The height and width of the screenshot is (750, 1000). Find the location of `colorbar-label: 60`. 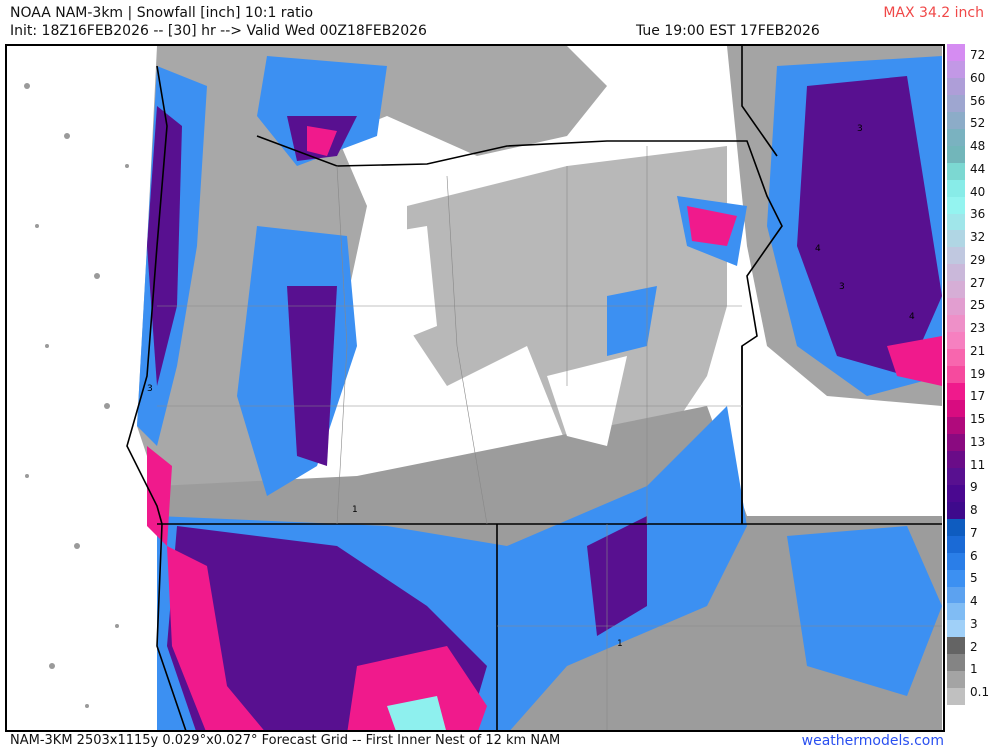

colorbar-label: 60 is located at coordinates (978, 77).